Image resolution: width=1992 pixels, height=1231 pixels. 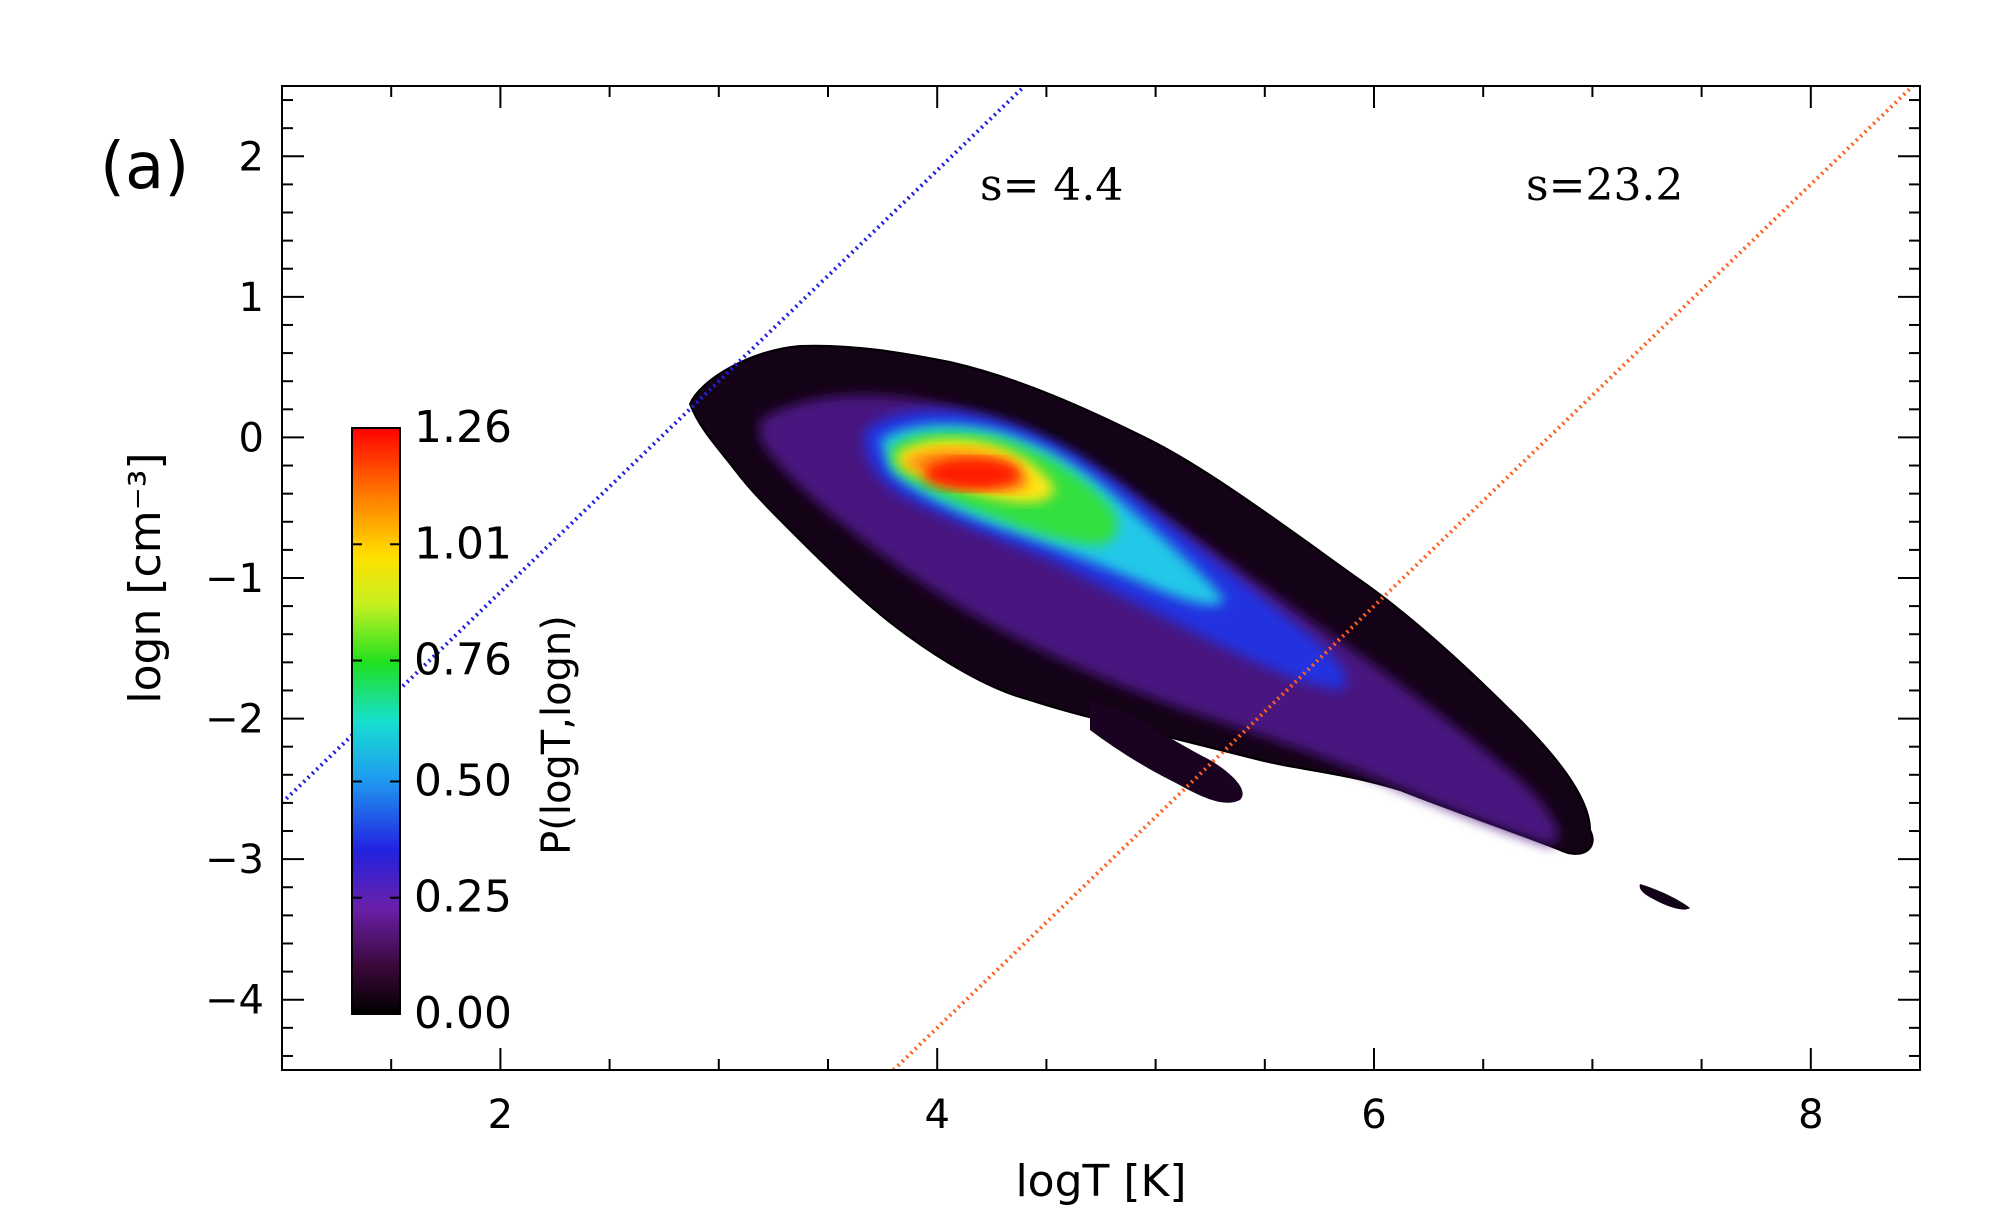 I want to click on panel-label: (a), so click(x=144, y=167).